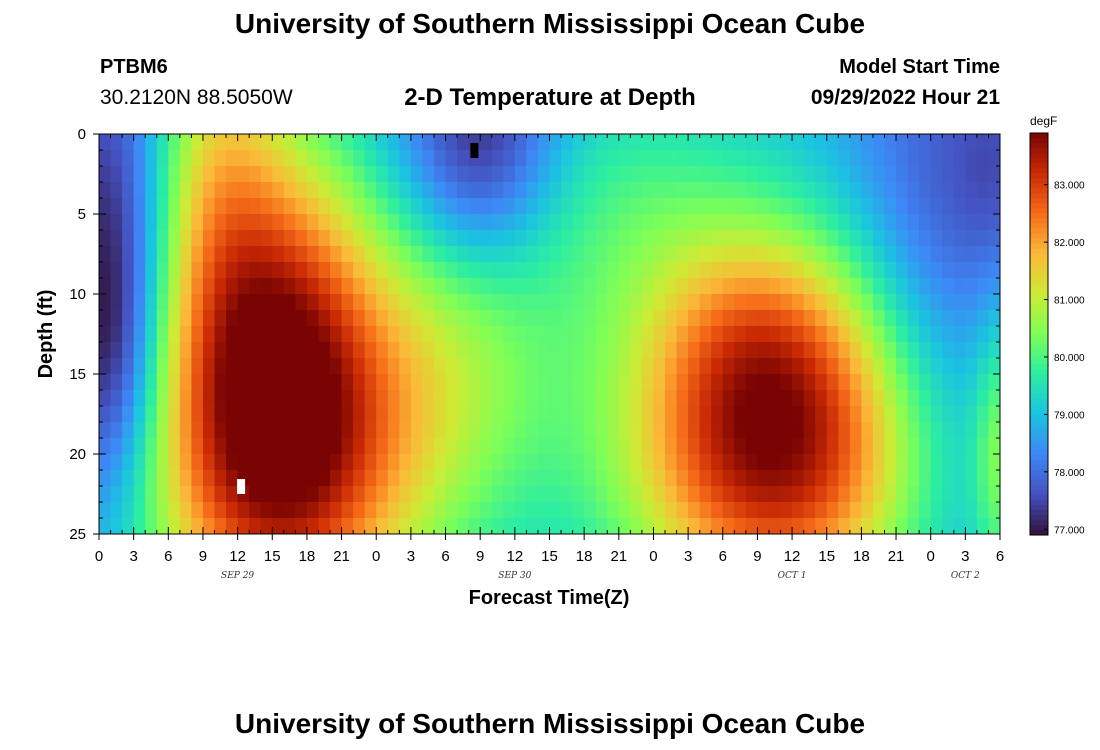 Image resolution: width=1100 pixels, height=750 pixels. What do you see at coordinates (826, 556) in the screenshot?
I see `x-tick-label: 15` at bounding box center [826, 556].